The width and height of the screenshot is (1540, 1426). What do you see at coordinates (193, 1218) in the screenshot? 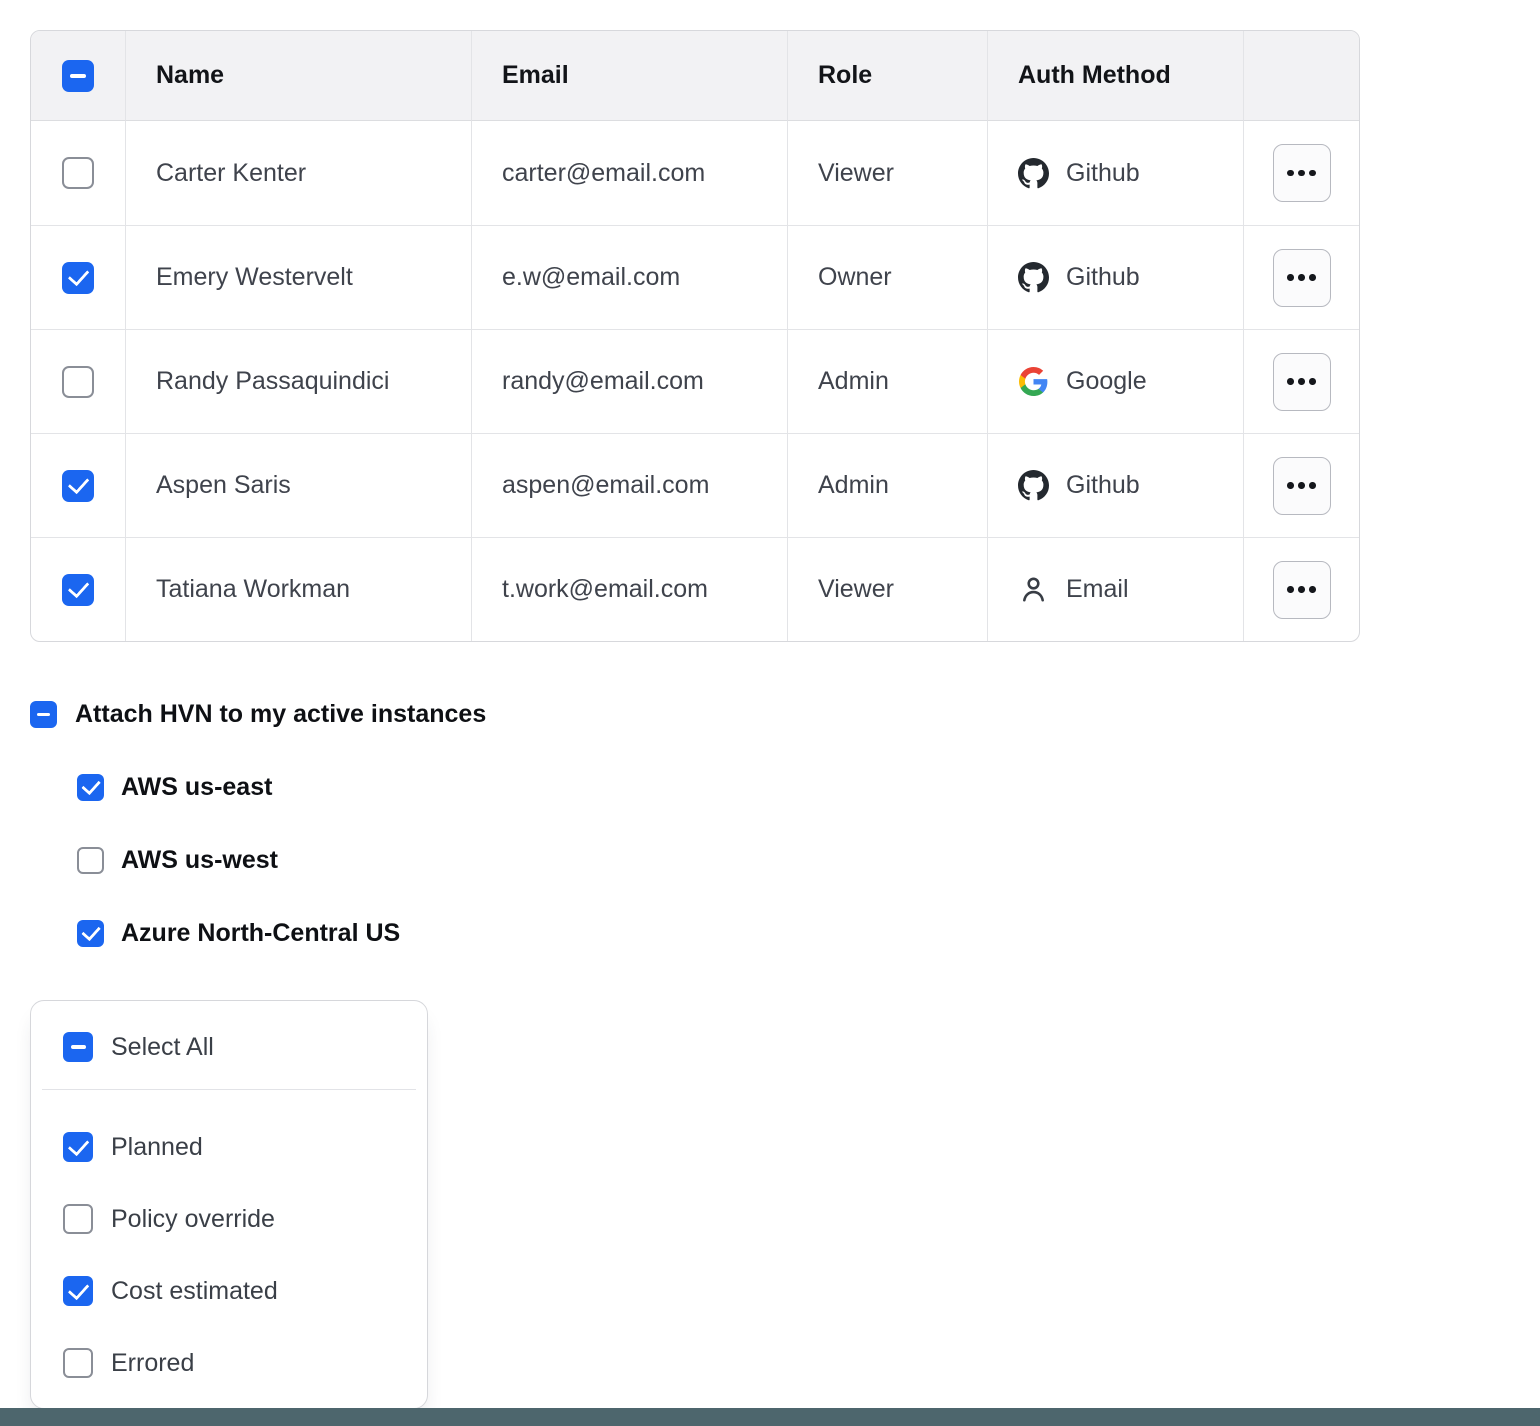
I see `status-option-label: Policy override` at bounding box center [193, 1218].